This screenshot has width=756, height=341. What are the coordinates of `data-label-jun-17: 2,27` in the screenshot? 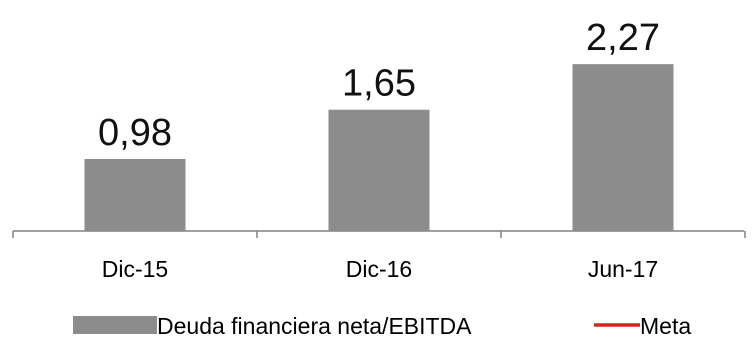 It's located at (623, 38).